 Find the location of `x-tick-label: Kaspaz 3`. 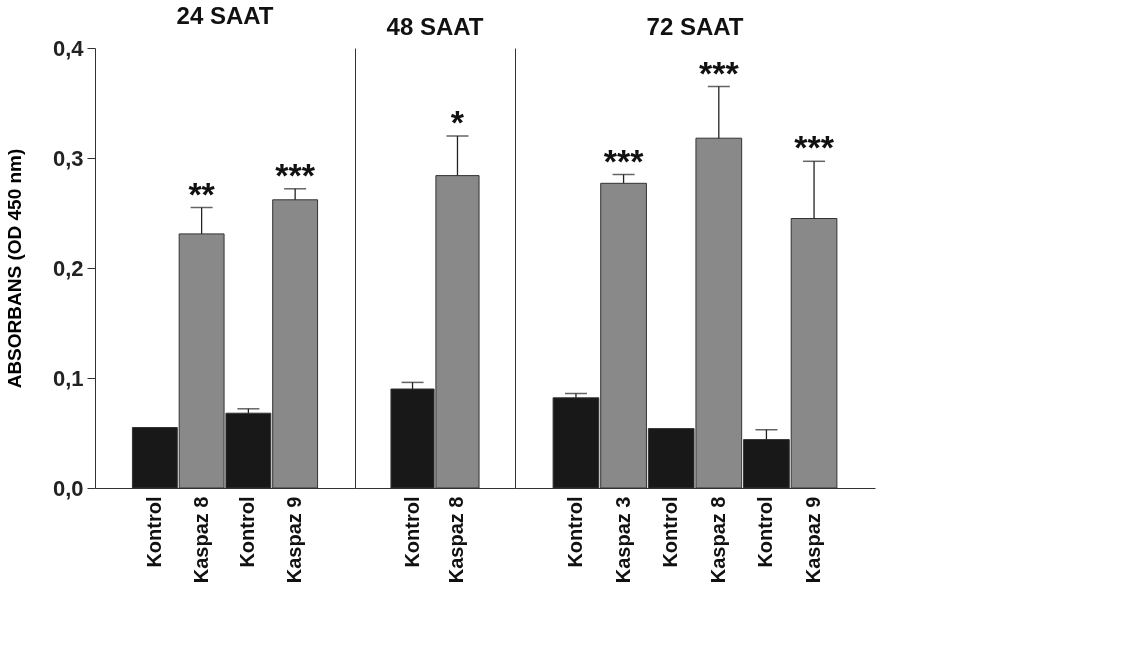

x-tick-label: Kaspaz 3 is located at coordinates (622, 540).